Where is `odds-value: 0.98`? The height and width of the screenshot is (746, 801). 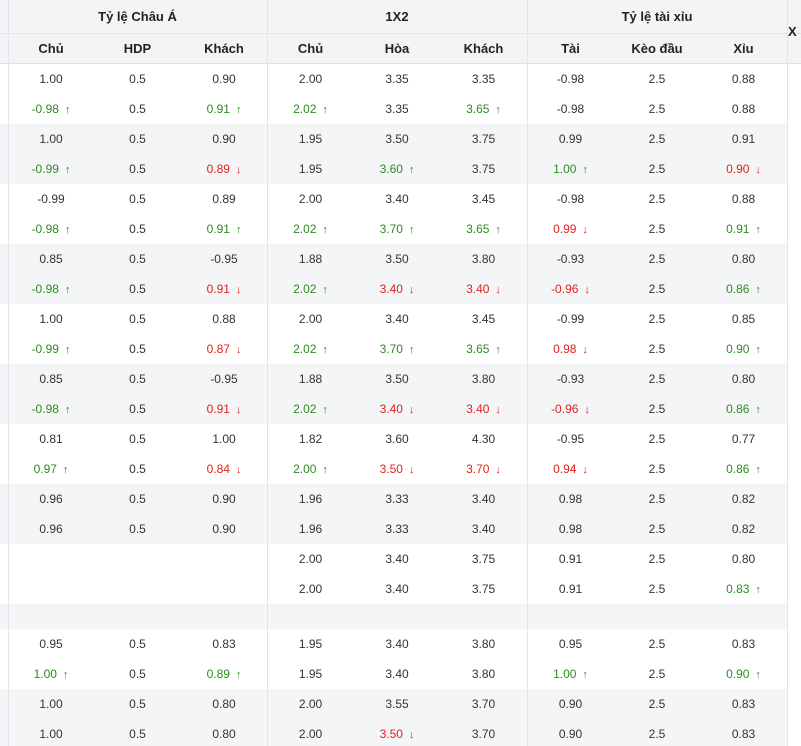
odds-value: 0.98 is located at coordinates (570, 499).